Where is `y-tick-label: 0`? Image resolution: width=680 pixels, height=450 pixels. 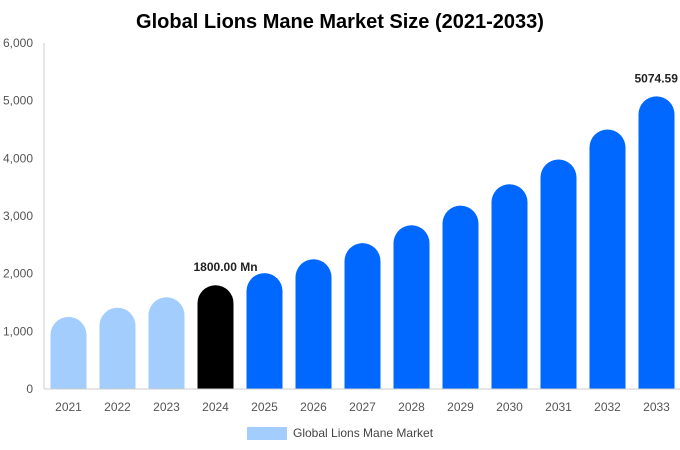
y-tick-label: 0 is located at coordinates (29, 389).